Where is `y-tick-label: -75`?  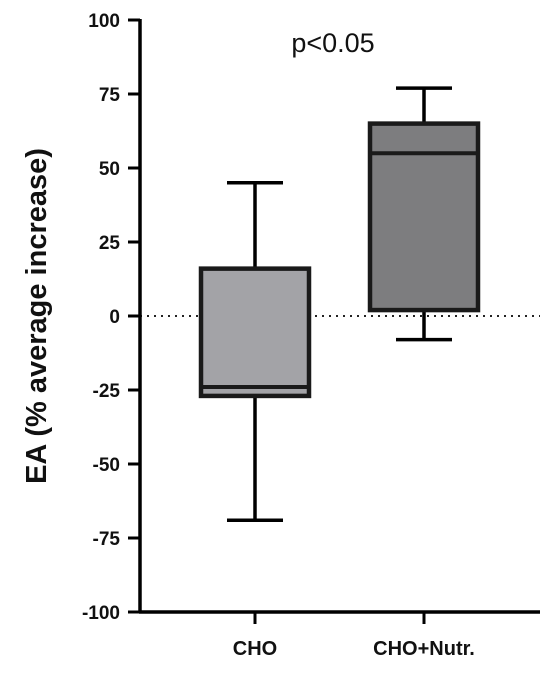 y-tick-label: -75 is located at coordinates (107, 539).